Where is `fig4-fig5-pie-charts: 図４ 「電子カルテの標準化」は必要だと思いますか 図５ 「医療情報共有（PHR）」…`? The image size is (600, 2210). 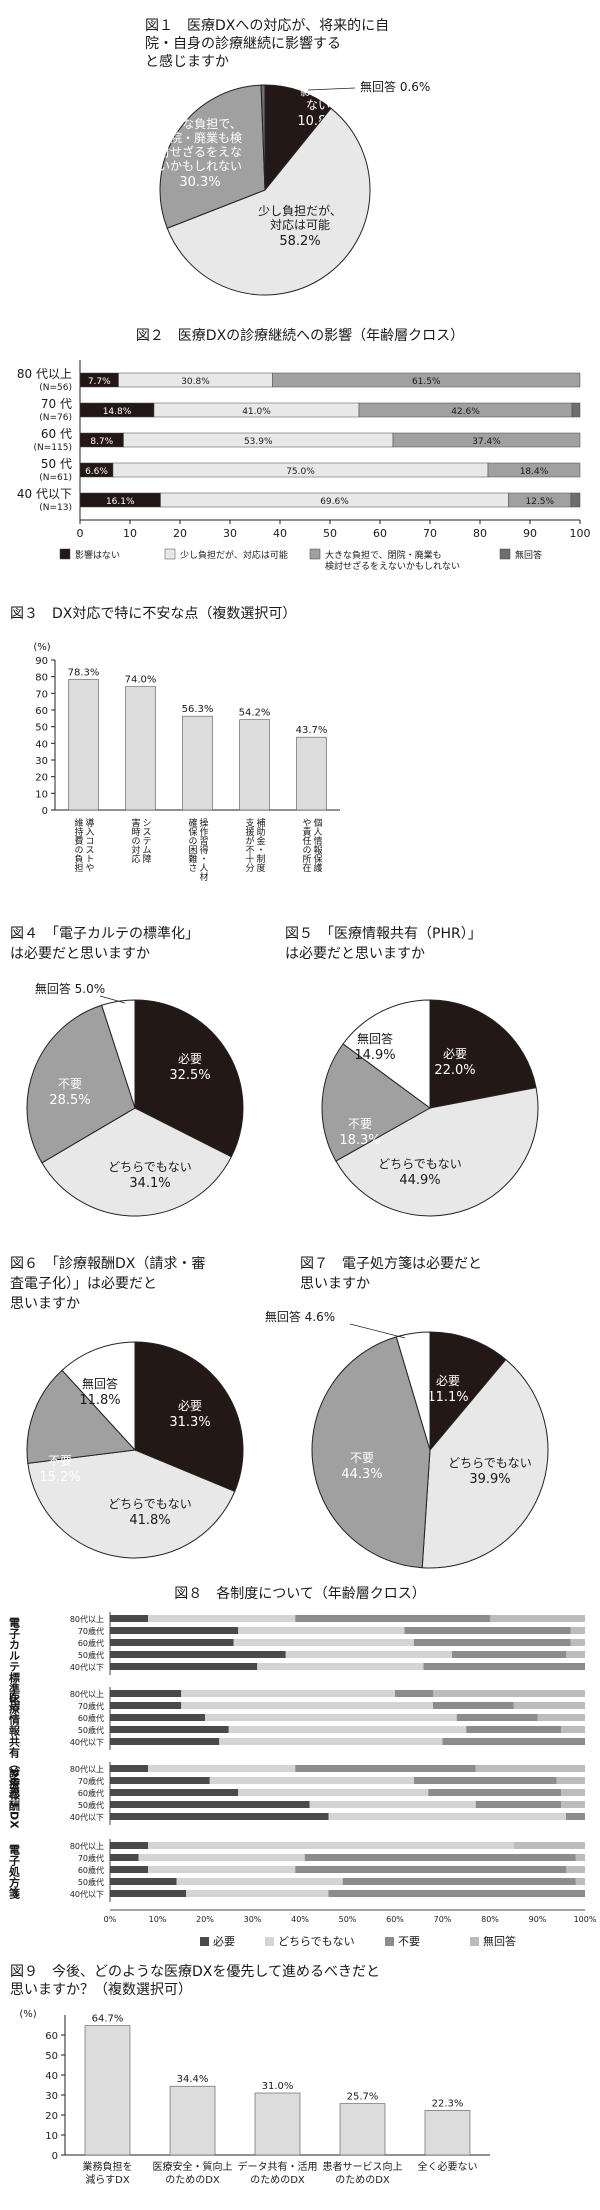
fig4-fig5-pie-charts: 図４ 「電子カルテの標準化」は必要だと思いますか 図５ 「医療情報共有（PHR）」… is located at coordinates (274, 1071).